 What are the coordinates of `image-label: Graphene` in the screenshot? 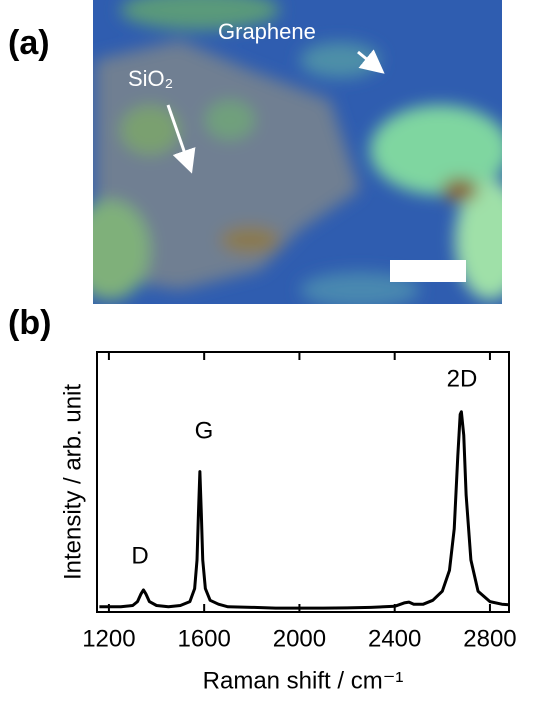 It's located at (267, 31).